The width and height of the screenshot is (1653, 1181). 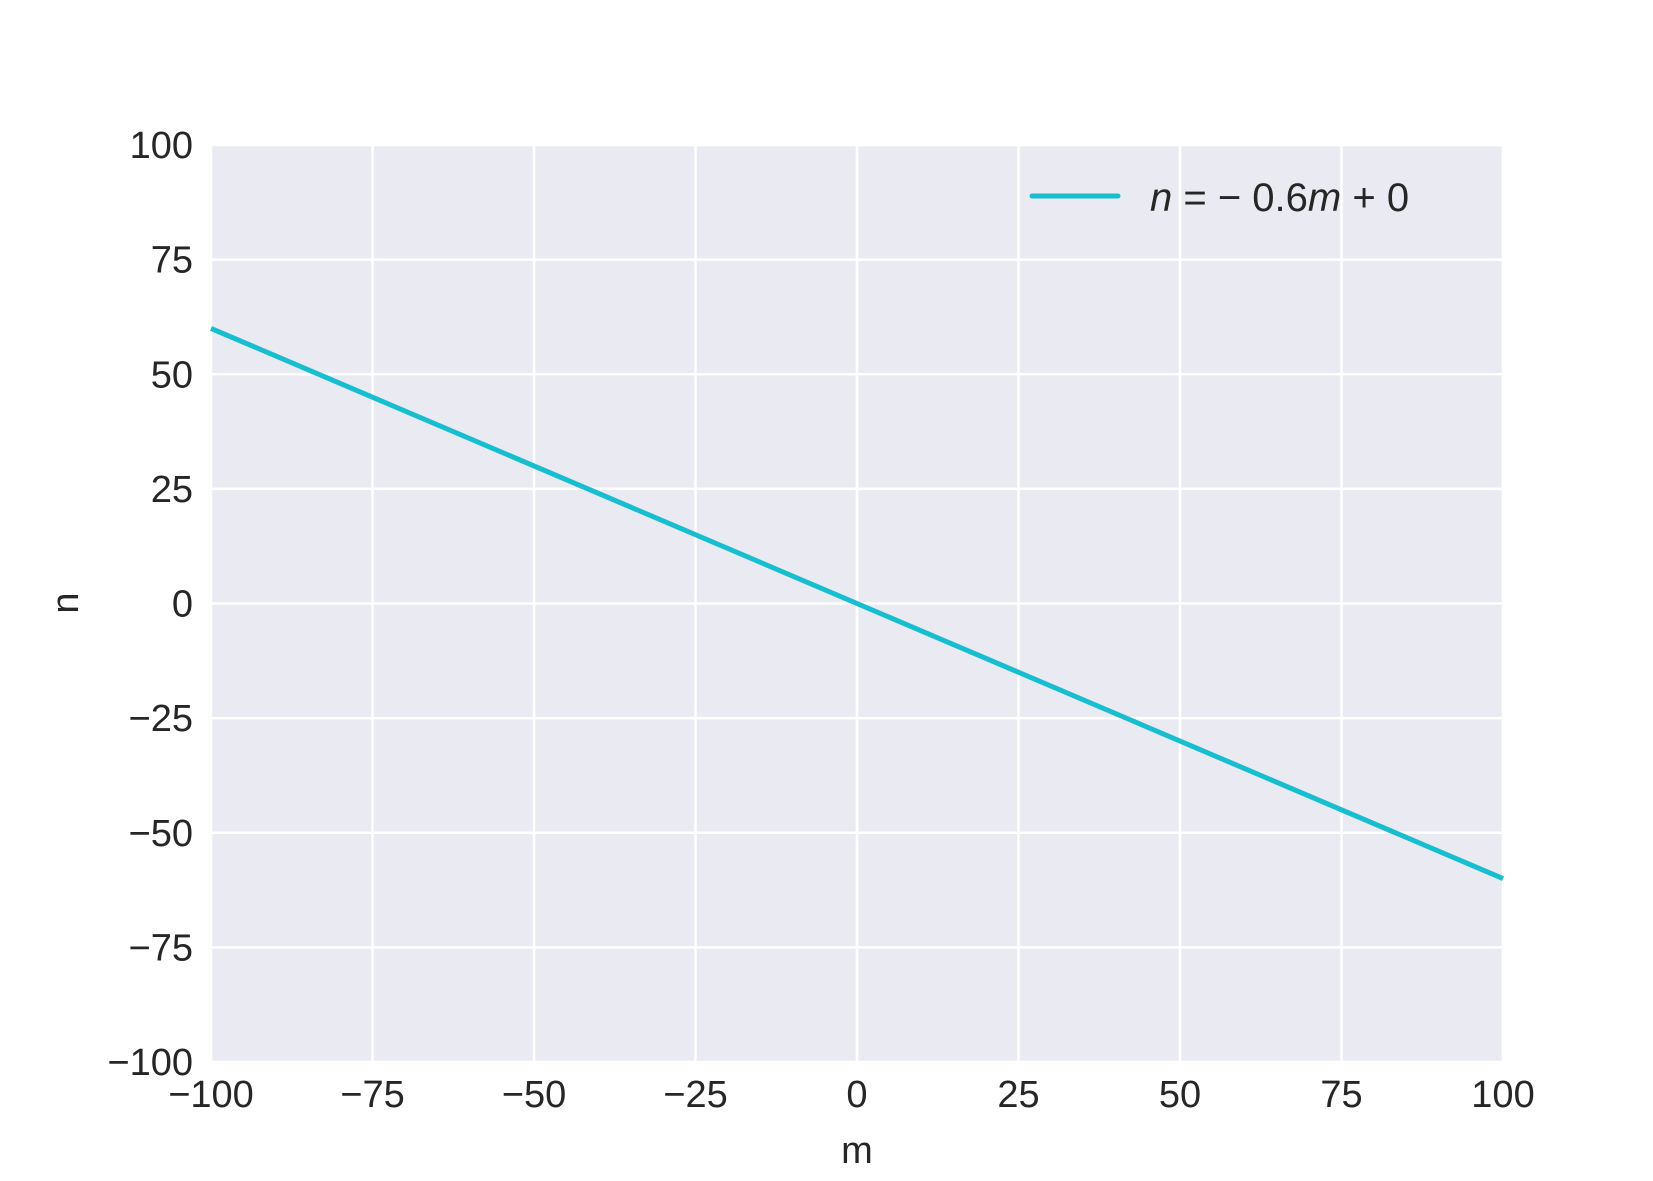 I want to click on x-tick-label: 100, so click(x=1502, y=1095).